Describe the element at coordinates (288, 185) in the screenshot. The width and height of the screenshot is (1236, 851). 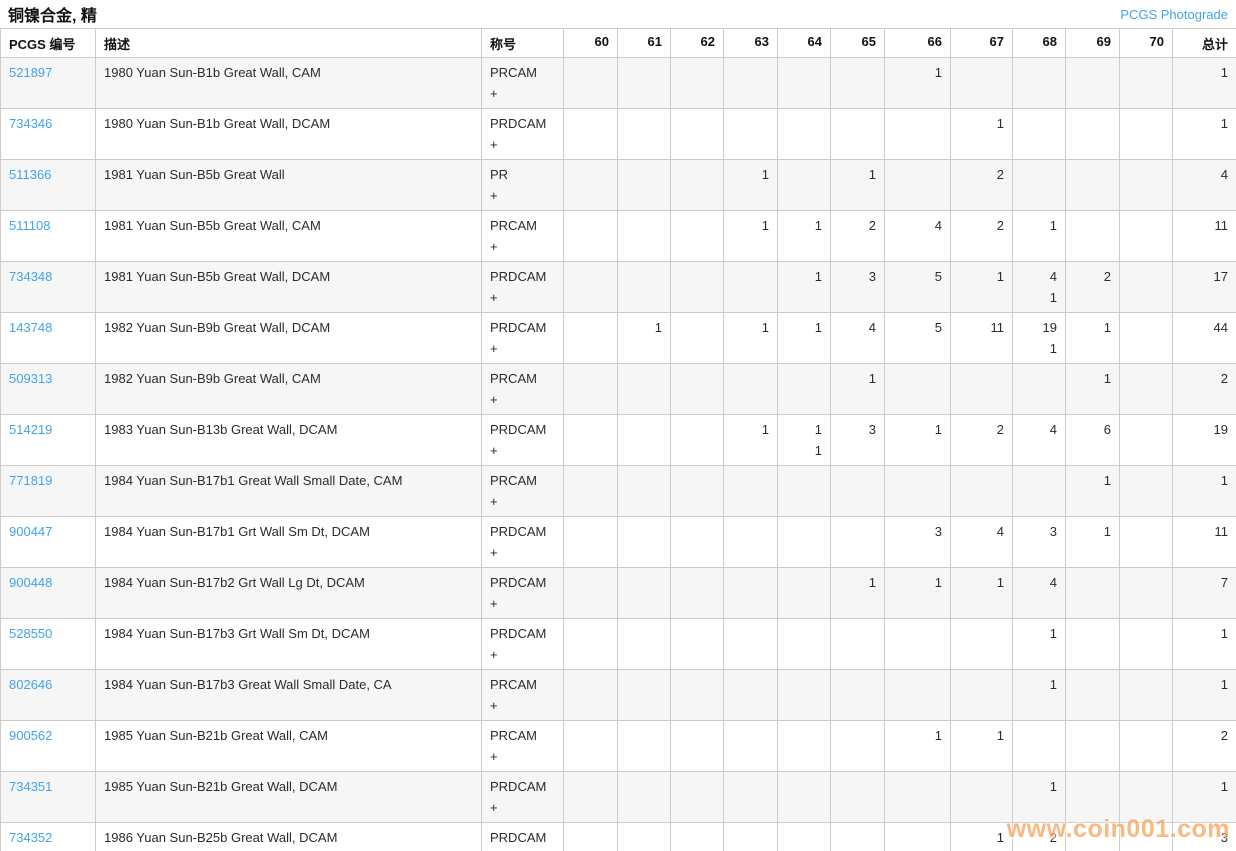
I see `description-cell: 1981 Yuan Sun-B5b Great Wall` at that location.